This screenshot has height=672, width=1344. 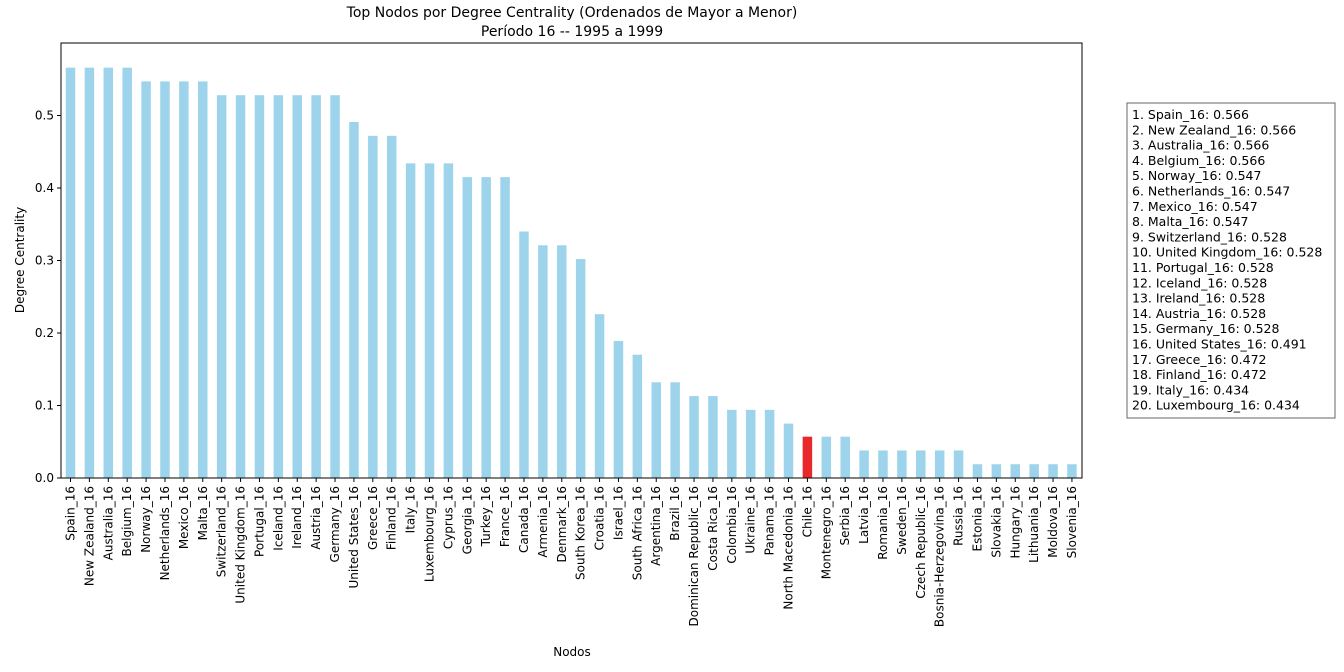 What do you see at coordinates (1219, 344) in the screenshot?
I see `legend-entry: 16. United States_16: 0.491` at bounding box center [1219, 344].